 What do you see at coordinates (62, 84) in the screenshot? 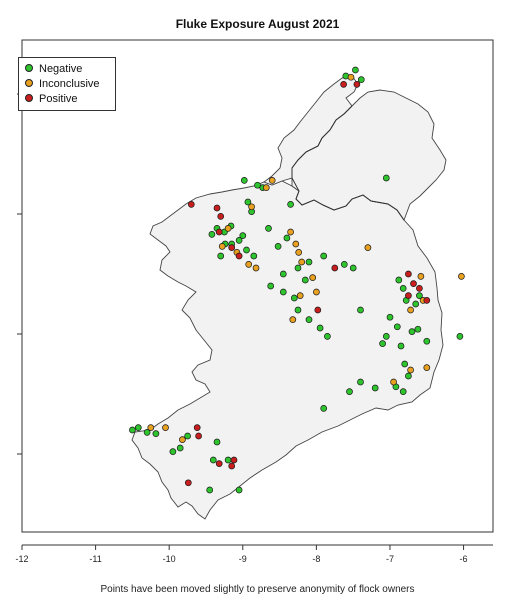
I see `legend-item-inconclusive: Inconclusive` at bounding box center [62, 84].